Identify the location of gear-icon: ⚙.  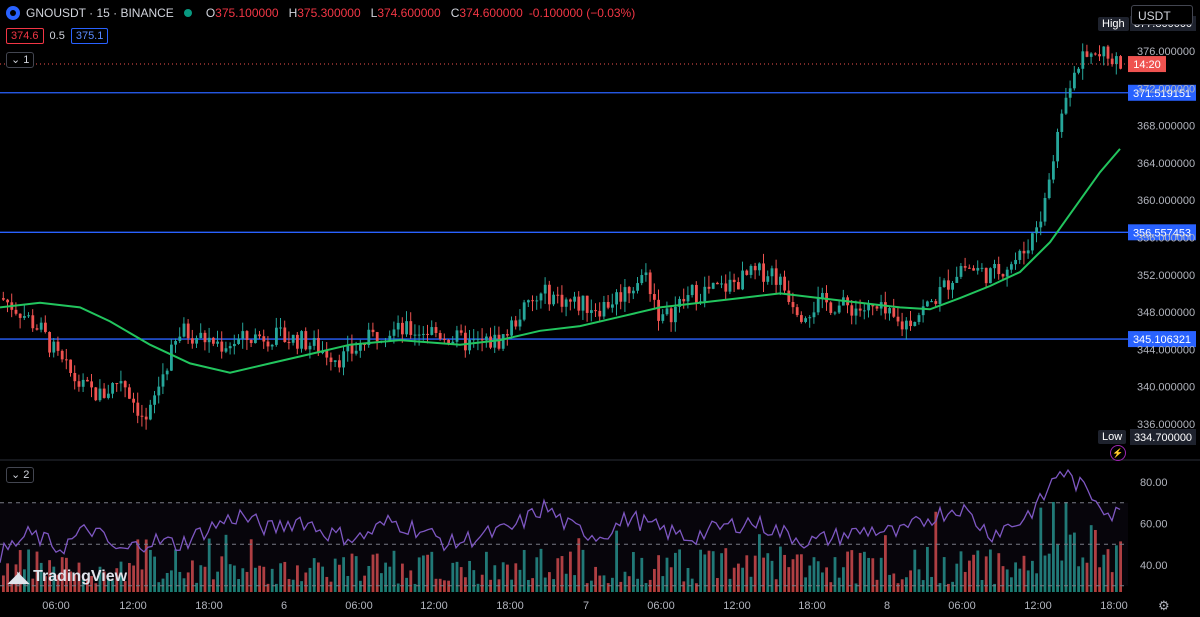
(1164, 605).